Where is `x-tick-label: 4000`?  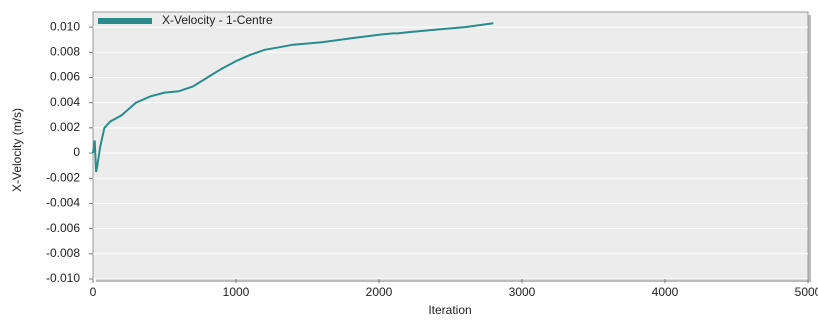 x-tick-label: 4000 is located at coordinates (665, 292).